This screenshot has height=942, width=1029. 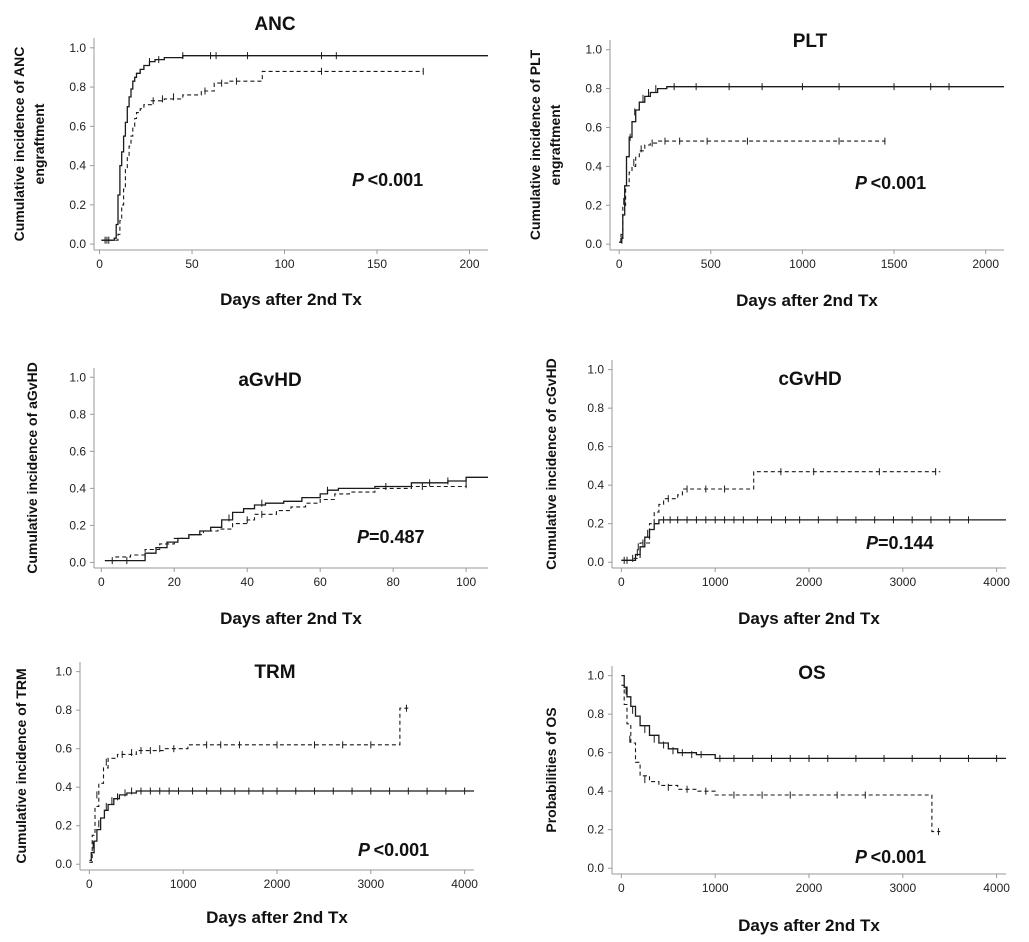 What do you see at coordinates (810, 41) in the screenshot?
I see `chart-title: PLT` at bounding box center [810, 41].